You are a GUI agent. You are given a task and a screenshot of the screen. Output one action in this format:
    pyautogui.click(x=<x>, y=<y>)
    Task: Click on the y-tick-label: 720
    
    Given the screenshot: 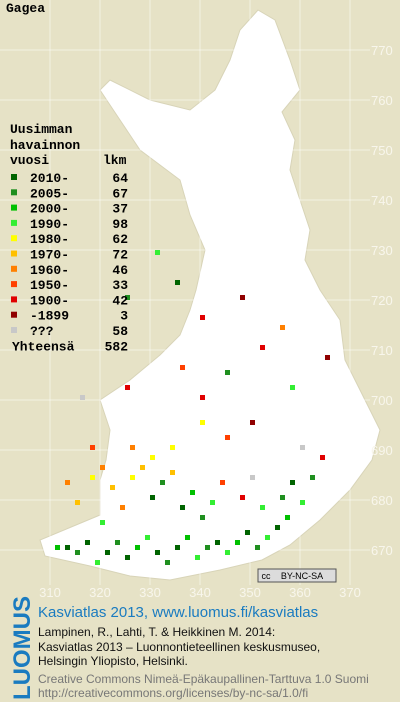 What is the action you would take?
    pyautogui.click(x=382, y=300)
    